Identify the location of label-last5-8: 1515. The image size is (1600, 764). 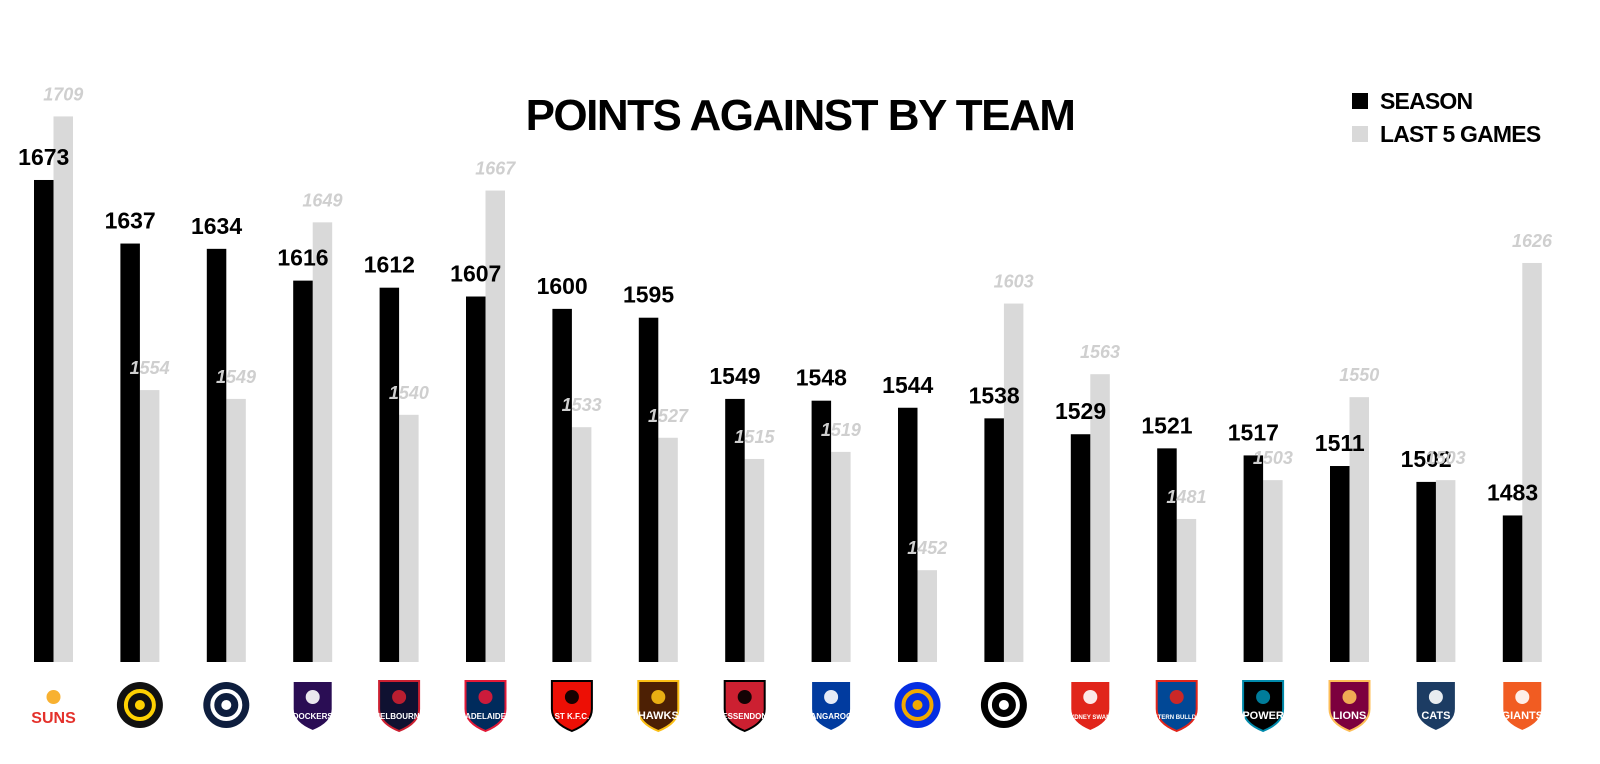
(754, 437).